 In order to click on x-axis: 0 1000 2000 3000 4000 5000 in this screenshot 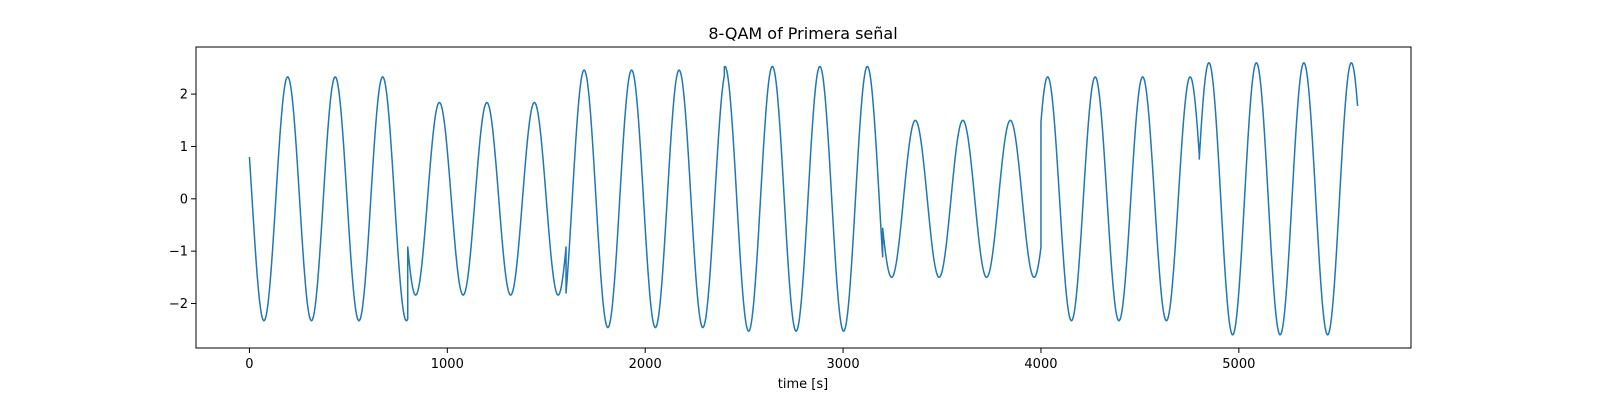, I will do `click(750, 360)`.